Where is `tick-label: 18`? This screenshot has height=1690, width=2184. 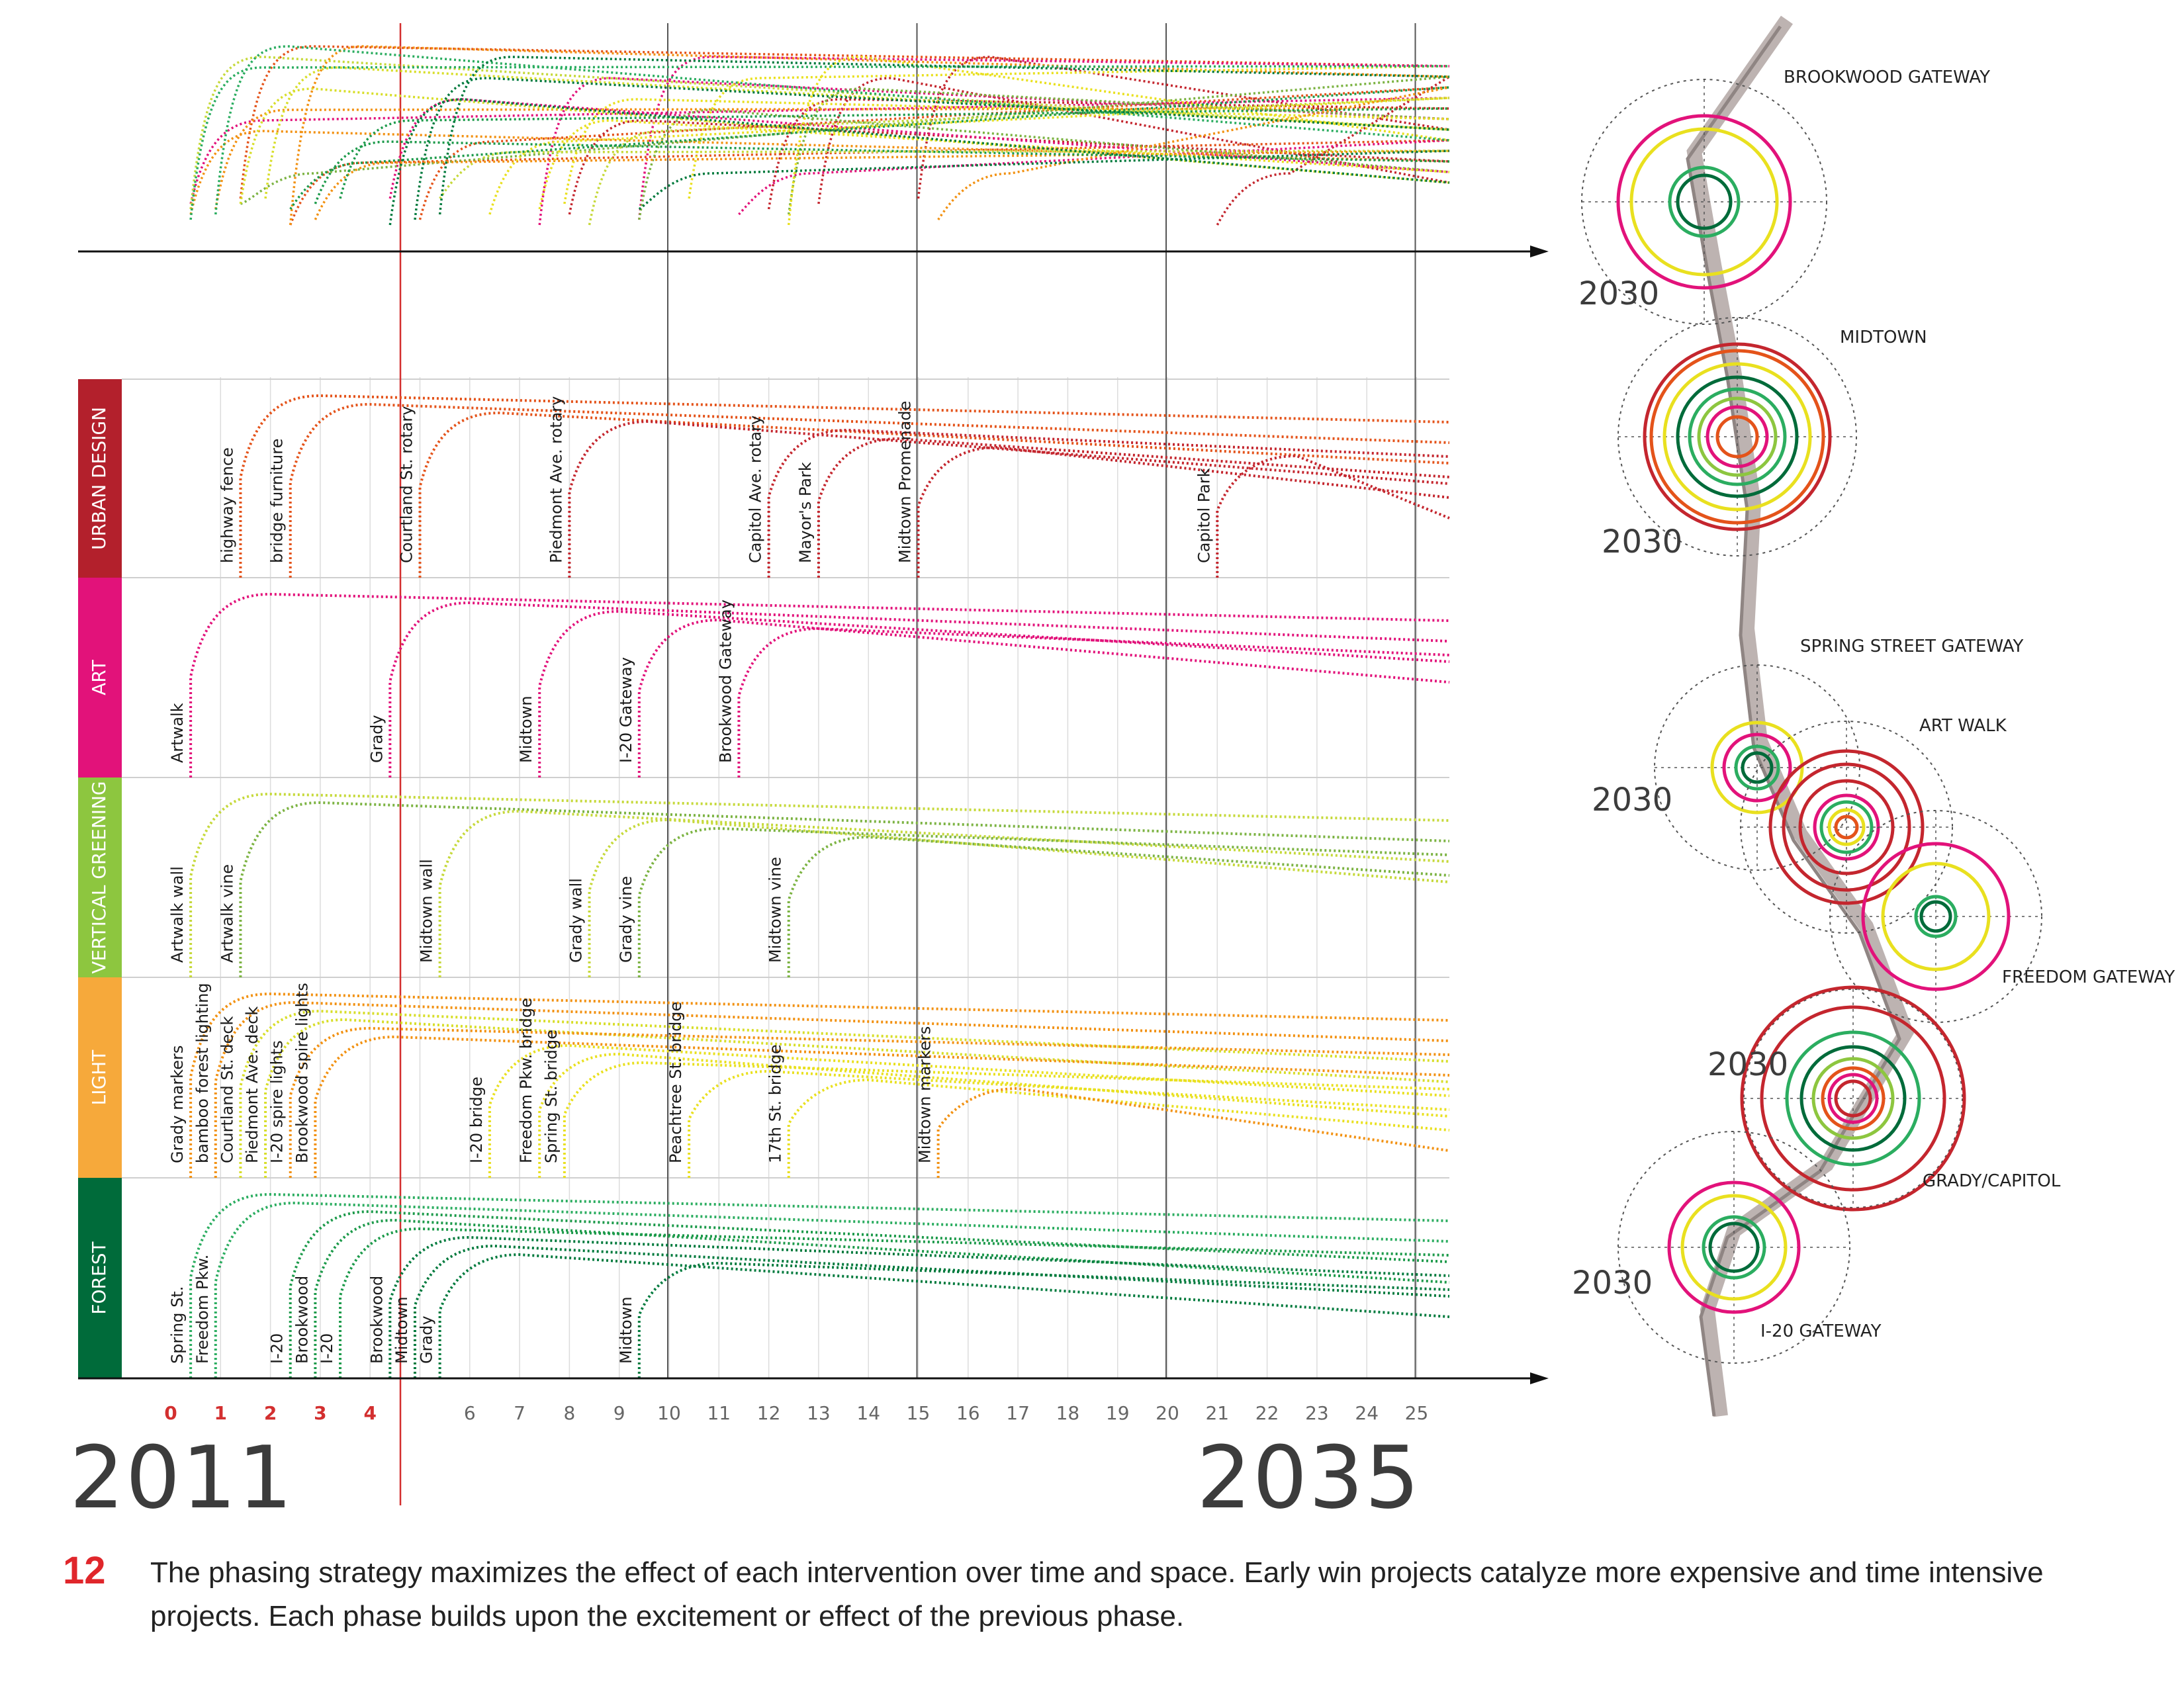
tick-label: 18 is located at coordinates (1068, 1413).